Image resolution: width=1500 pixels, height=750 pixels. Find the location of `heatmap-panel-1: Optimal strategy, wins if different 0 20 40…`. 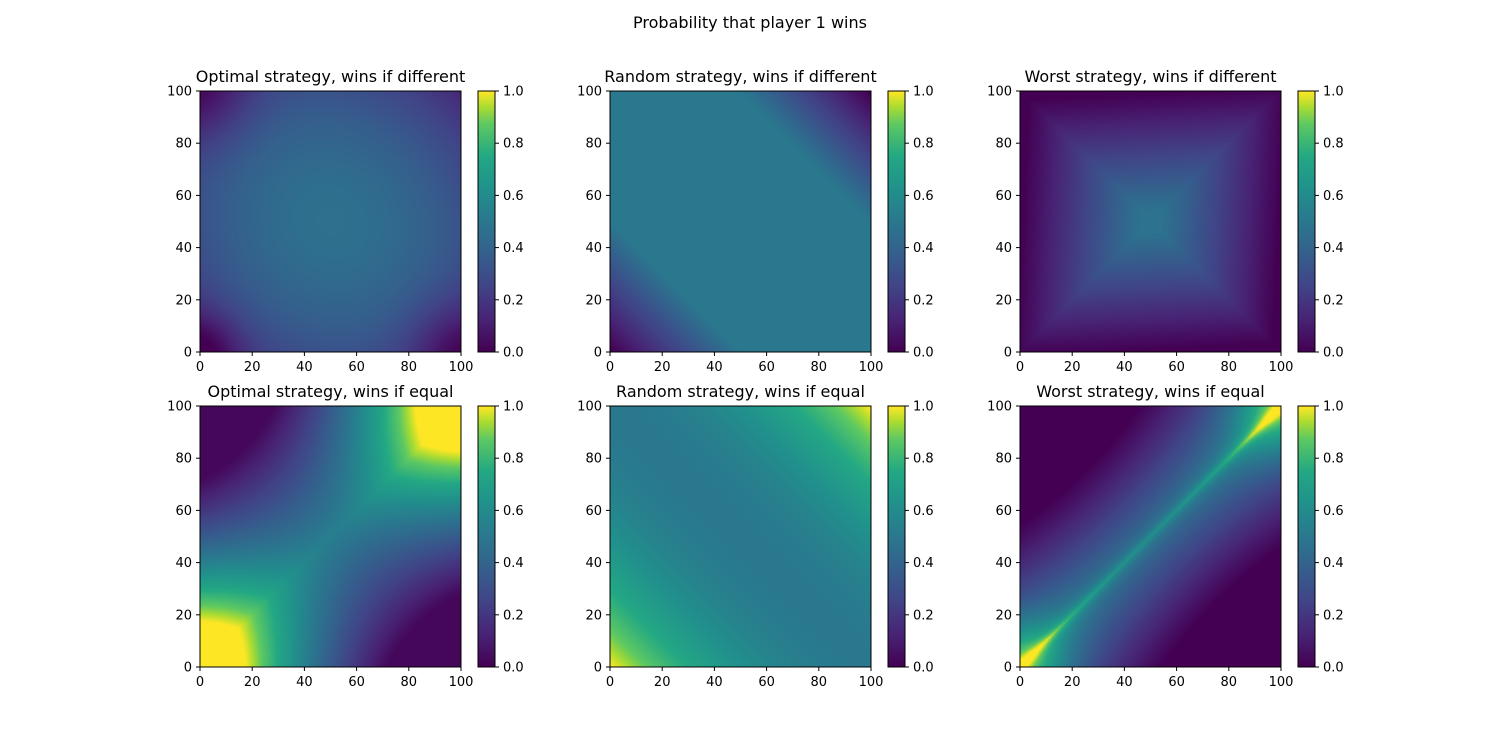

heatmap-panel-1: Optimal strategy, wins if different 0 20 40… is located at coordinates (345, 221).